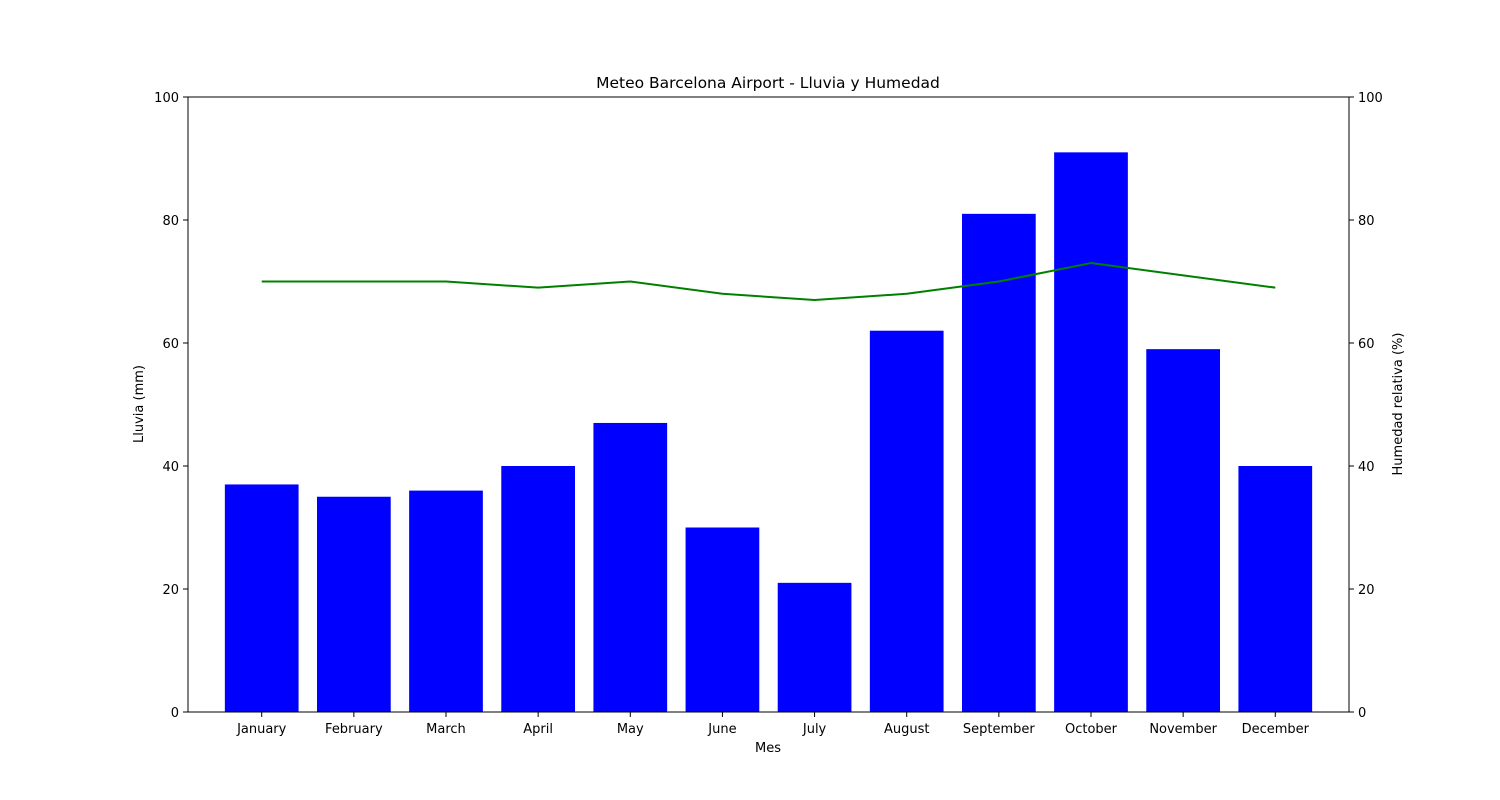  What do you see at coordinates (538, 729) in the screenshot?
I see `x-tick-label-april: April` at bounding box center [538, 729].